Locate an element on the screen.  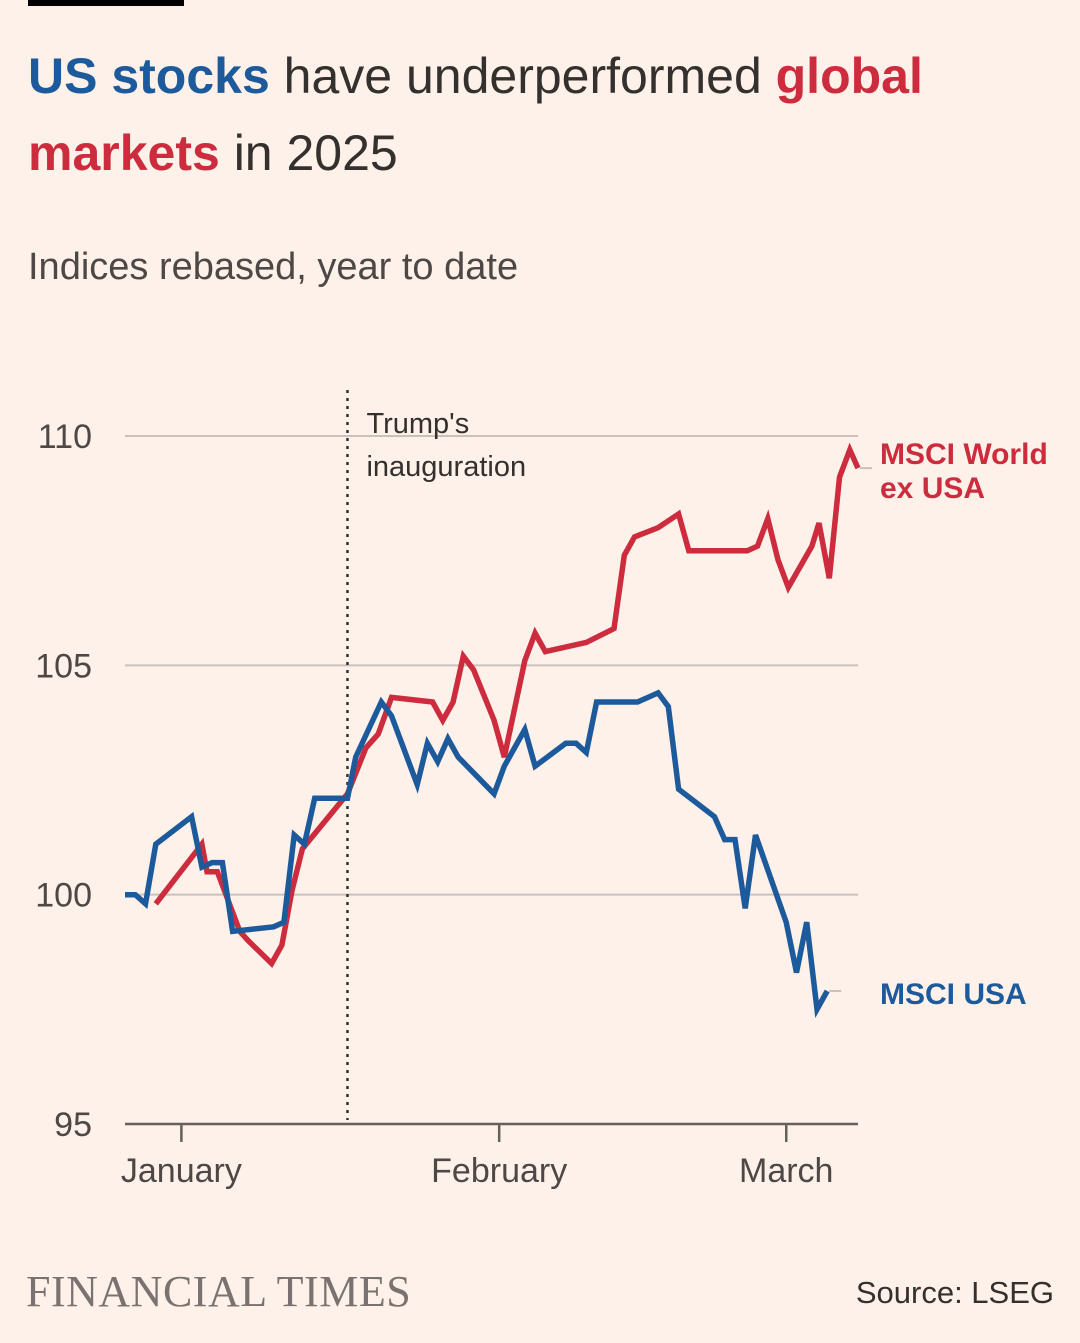
top-accent-bar is located at coordinates (106, 3).